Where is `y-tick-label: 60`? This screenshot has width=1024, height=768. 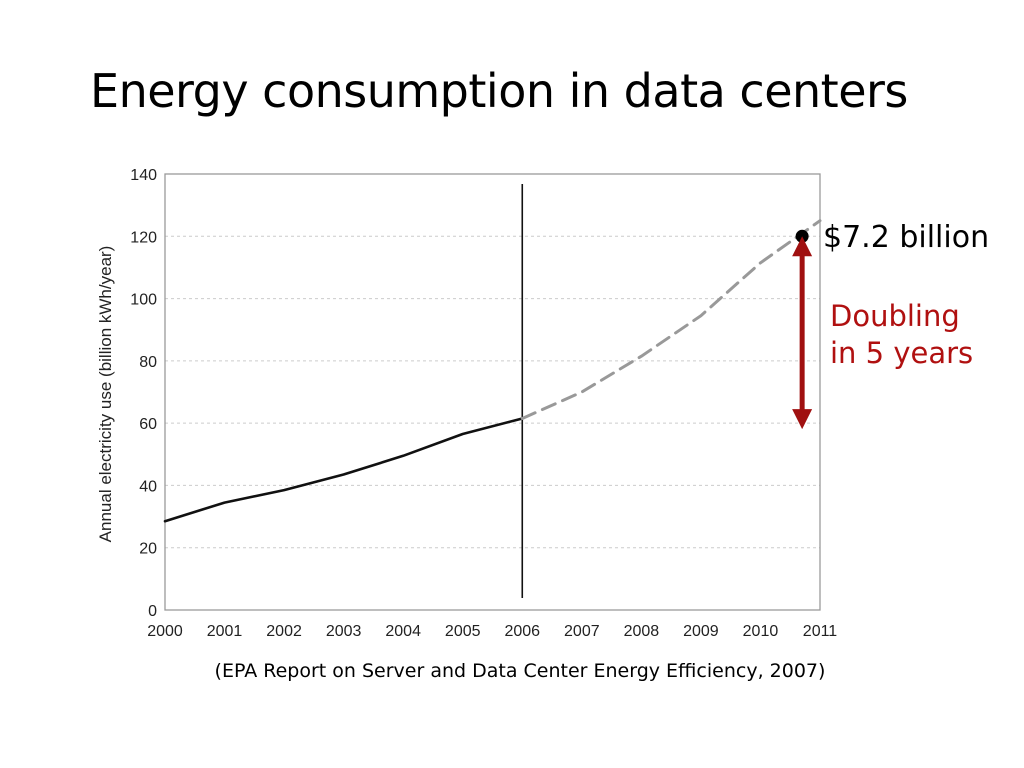 y-tick-label: 60 is located at coordinates (148, 424).